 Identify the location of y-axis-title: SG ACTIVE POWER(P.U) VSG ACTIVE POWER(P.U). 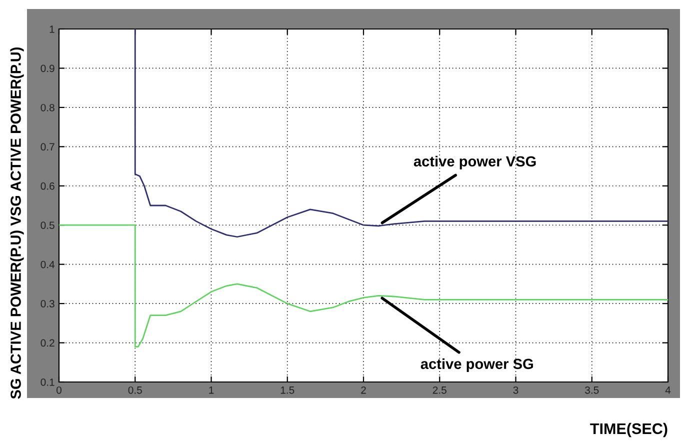
(17, 223).